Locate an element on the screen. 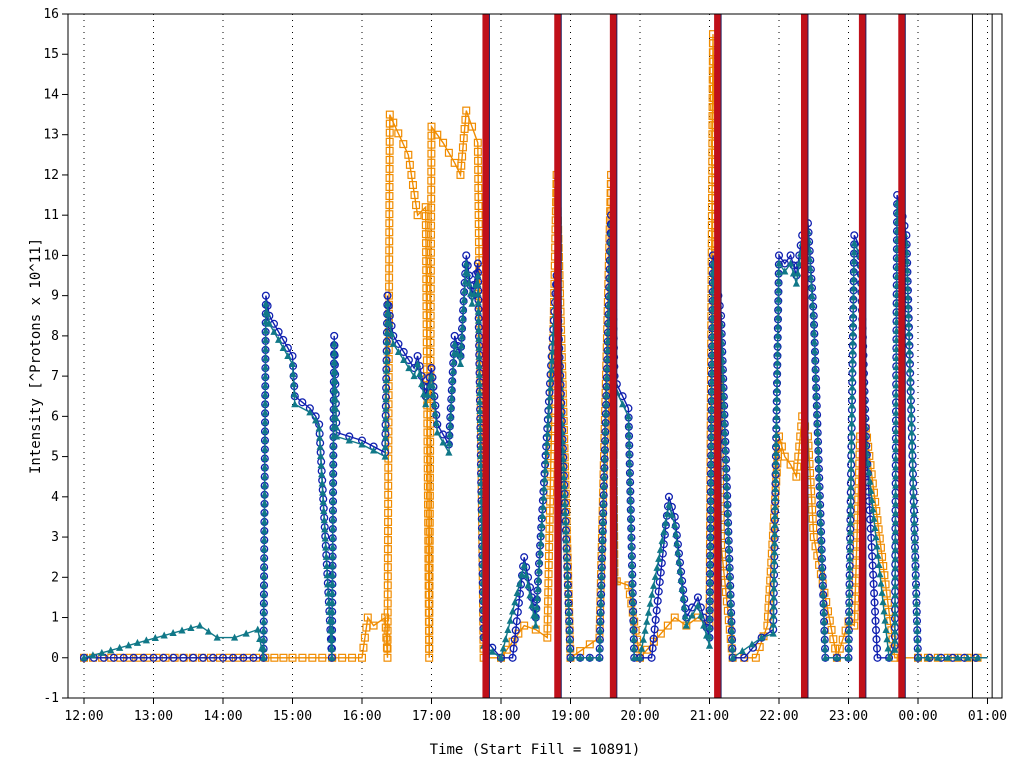  y-tick-label: 11 is located at coordinates (51, 215).